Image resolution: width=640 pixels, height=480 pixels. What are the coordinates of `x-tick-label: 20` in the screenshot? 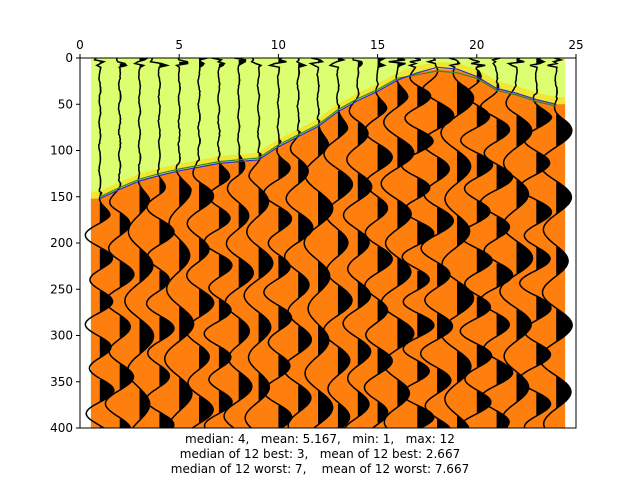 It's located at (476, 45).